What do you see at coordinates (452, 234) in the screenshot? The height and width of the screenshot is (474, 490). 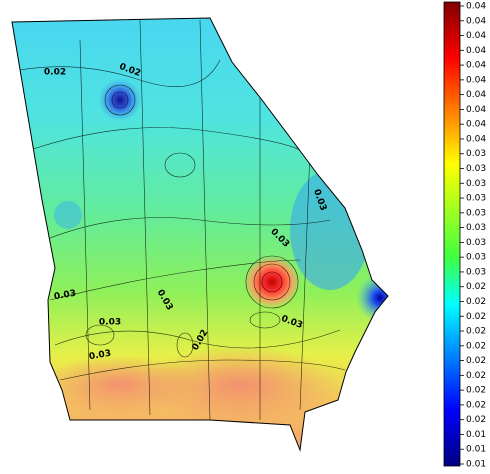 I see `colorbar` at bounding box center [452, 234].